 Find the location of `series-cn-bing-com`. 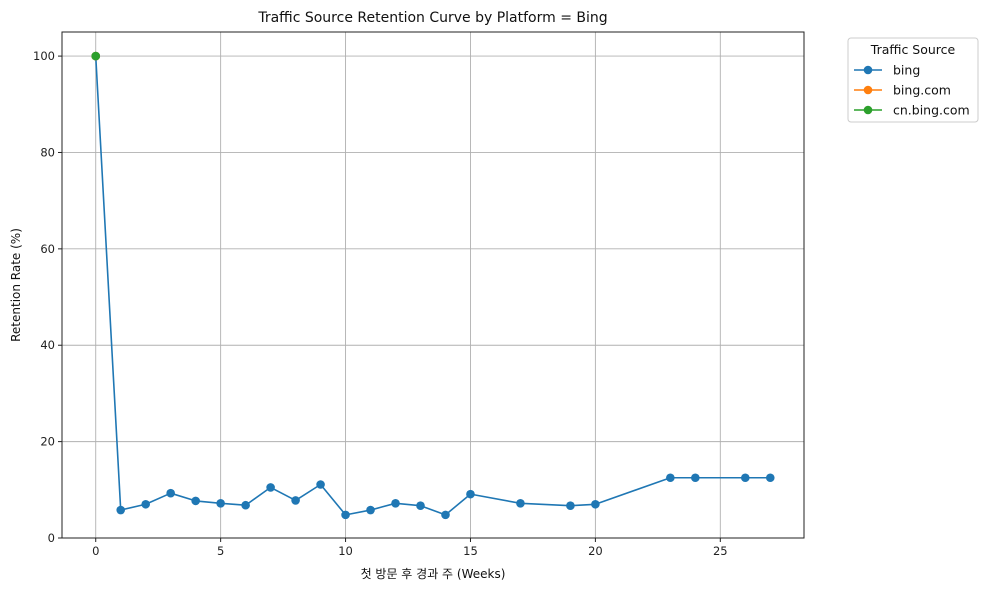

series-cn-bing-com is located at coordinates (96, 56).